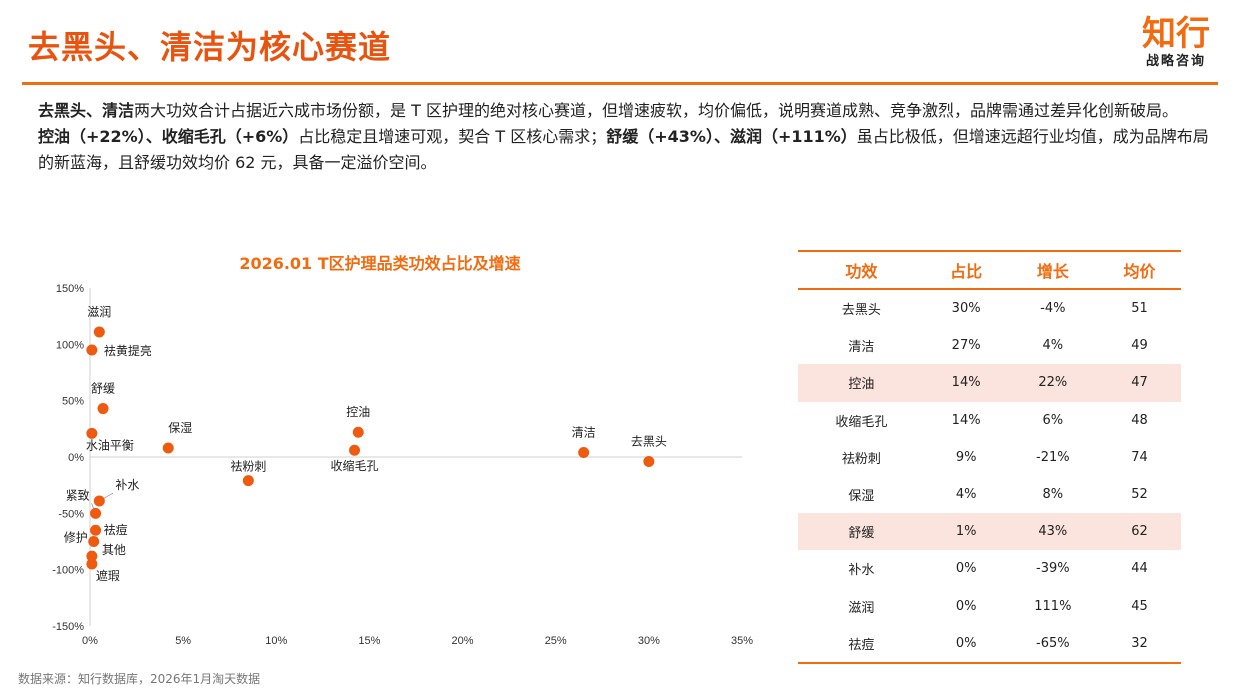  What do you see at coordinates (556, 641) in the screenshot?
I see `x-tick-label: 25%` at bounding box center [556, 641].